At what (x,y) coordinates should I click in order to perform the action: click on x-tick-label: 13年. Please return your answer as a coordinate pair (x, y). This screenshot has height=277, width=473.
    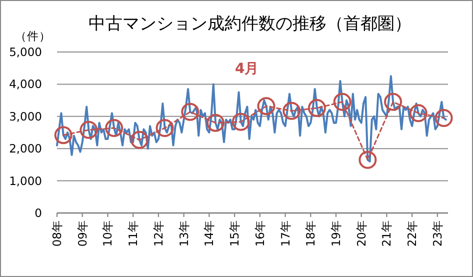
    Looking at the image, I should click on (183, 233).